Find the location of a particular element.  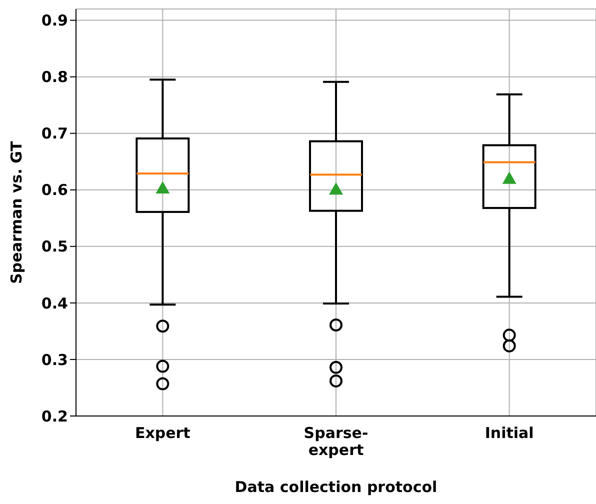

x-tick-label: Initial is located at coordinates (509, 433).